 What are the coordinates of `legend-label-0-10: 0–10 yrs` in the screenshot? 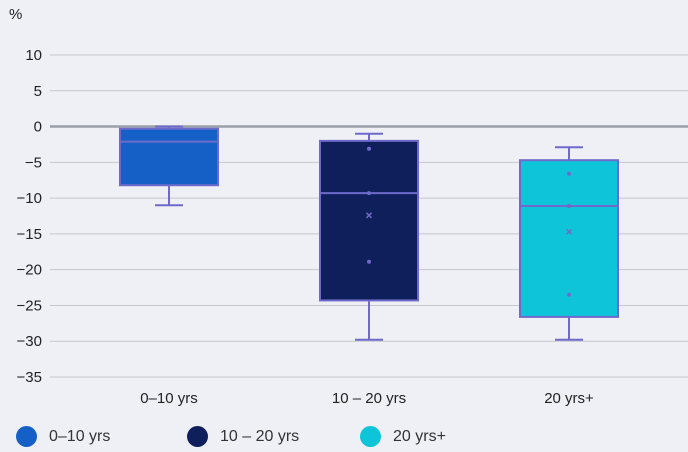 It's located at (80, 436).